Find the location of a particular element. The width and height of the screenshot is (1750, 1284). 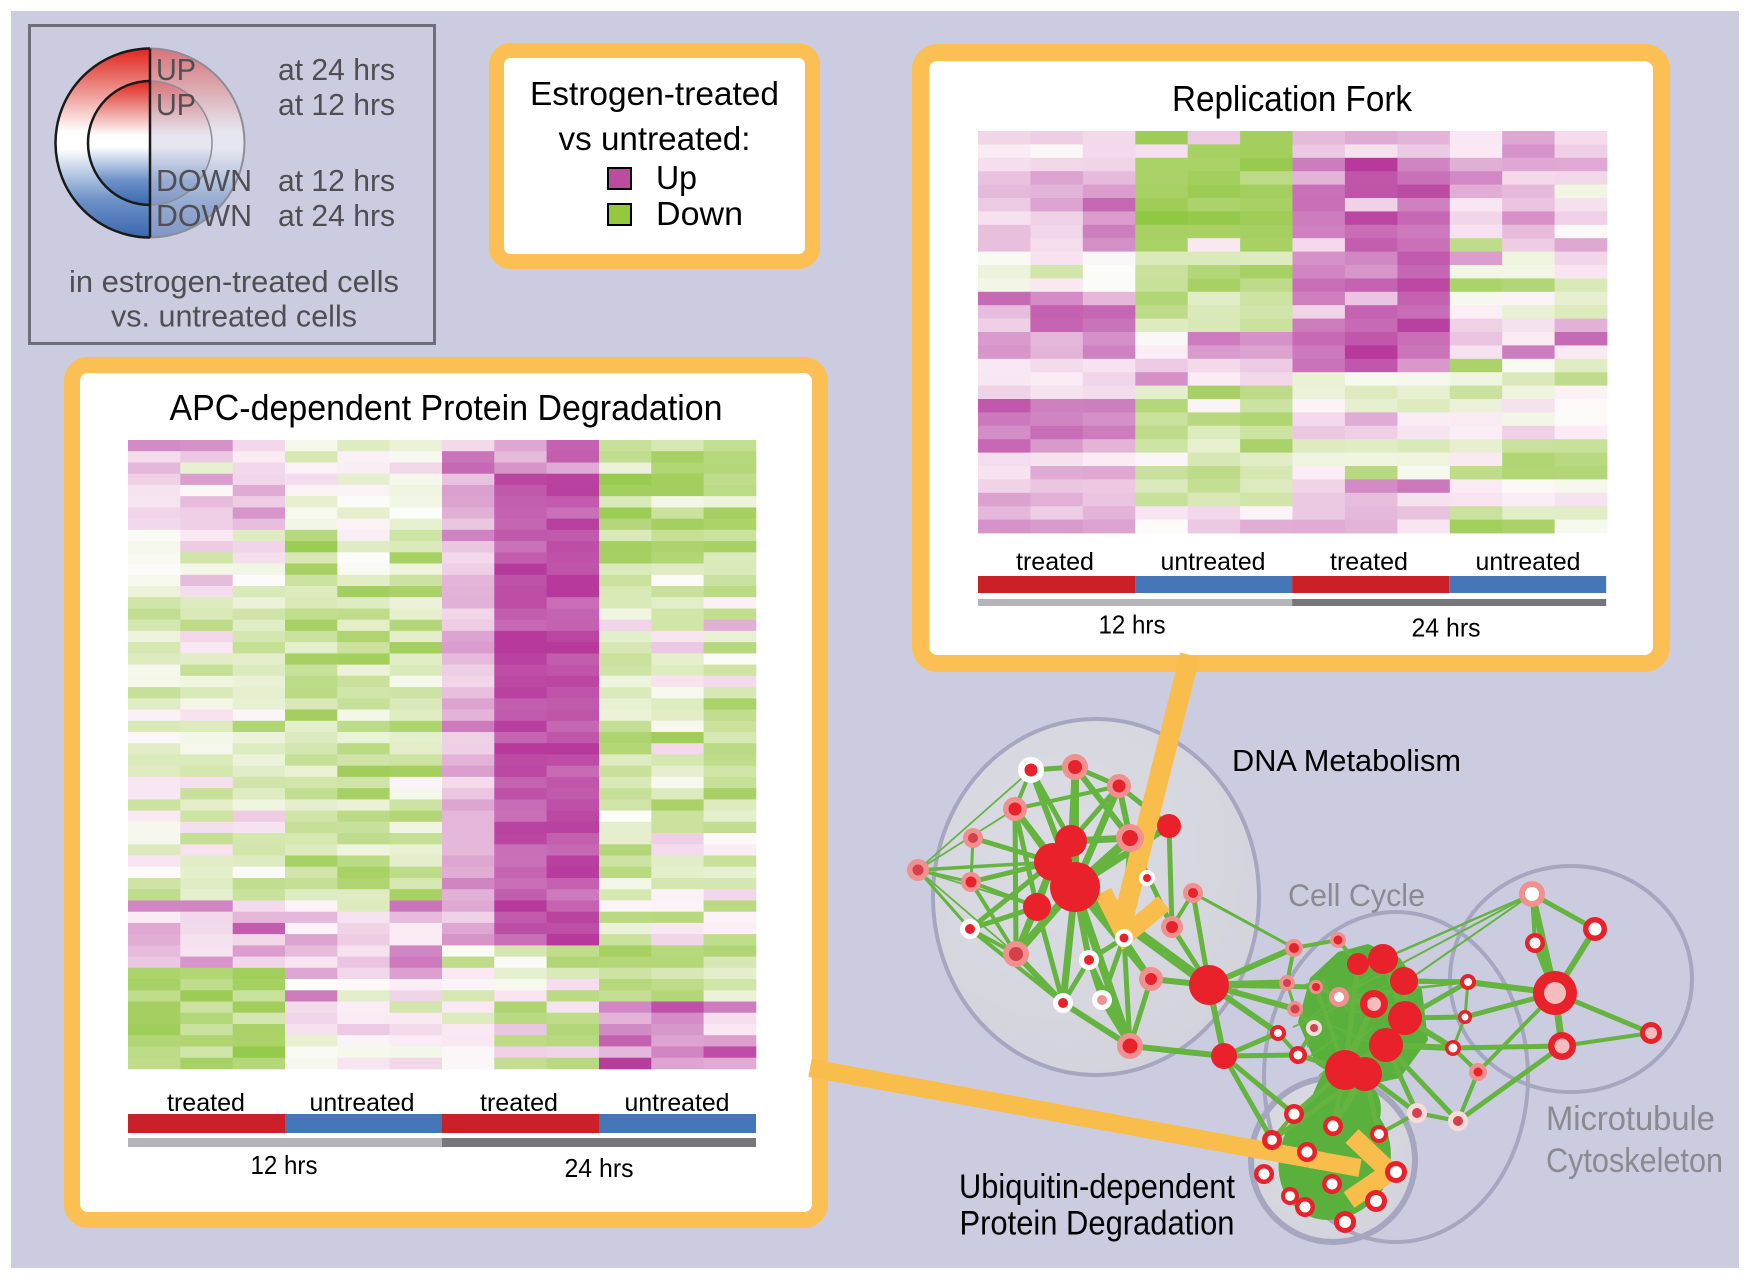

svg-text: Microtubule is located at coordinates (1630, 1119).